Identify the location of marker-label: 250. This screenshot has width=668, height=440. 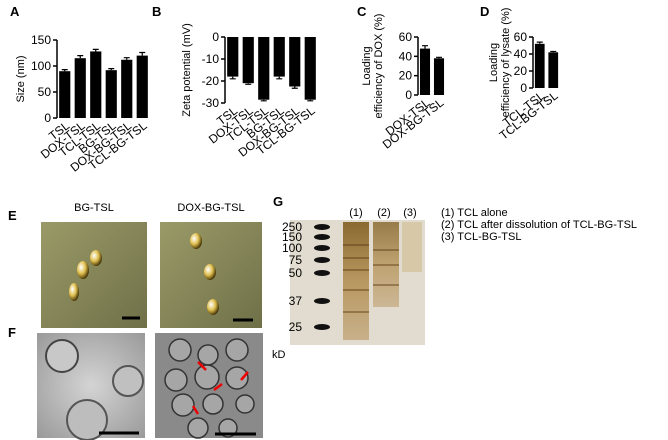
(292, 227).